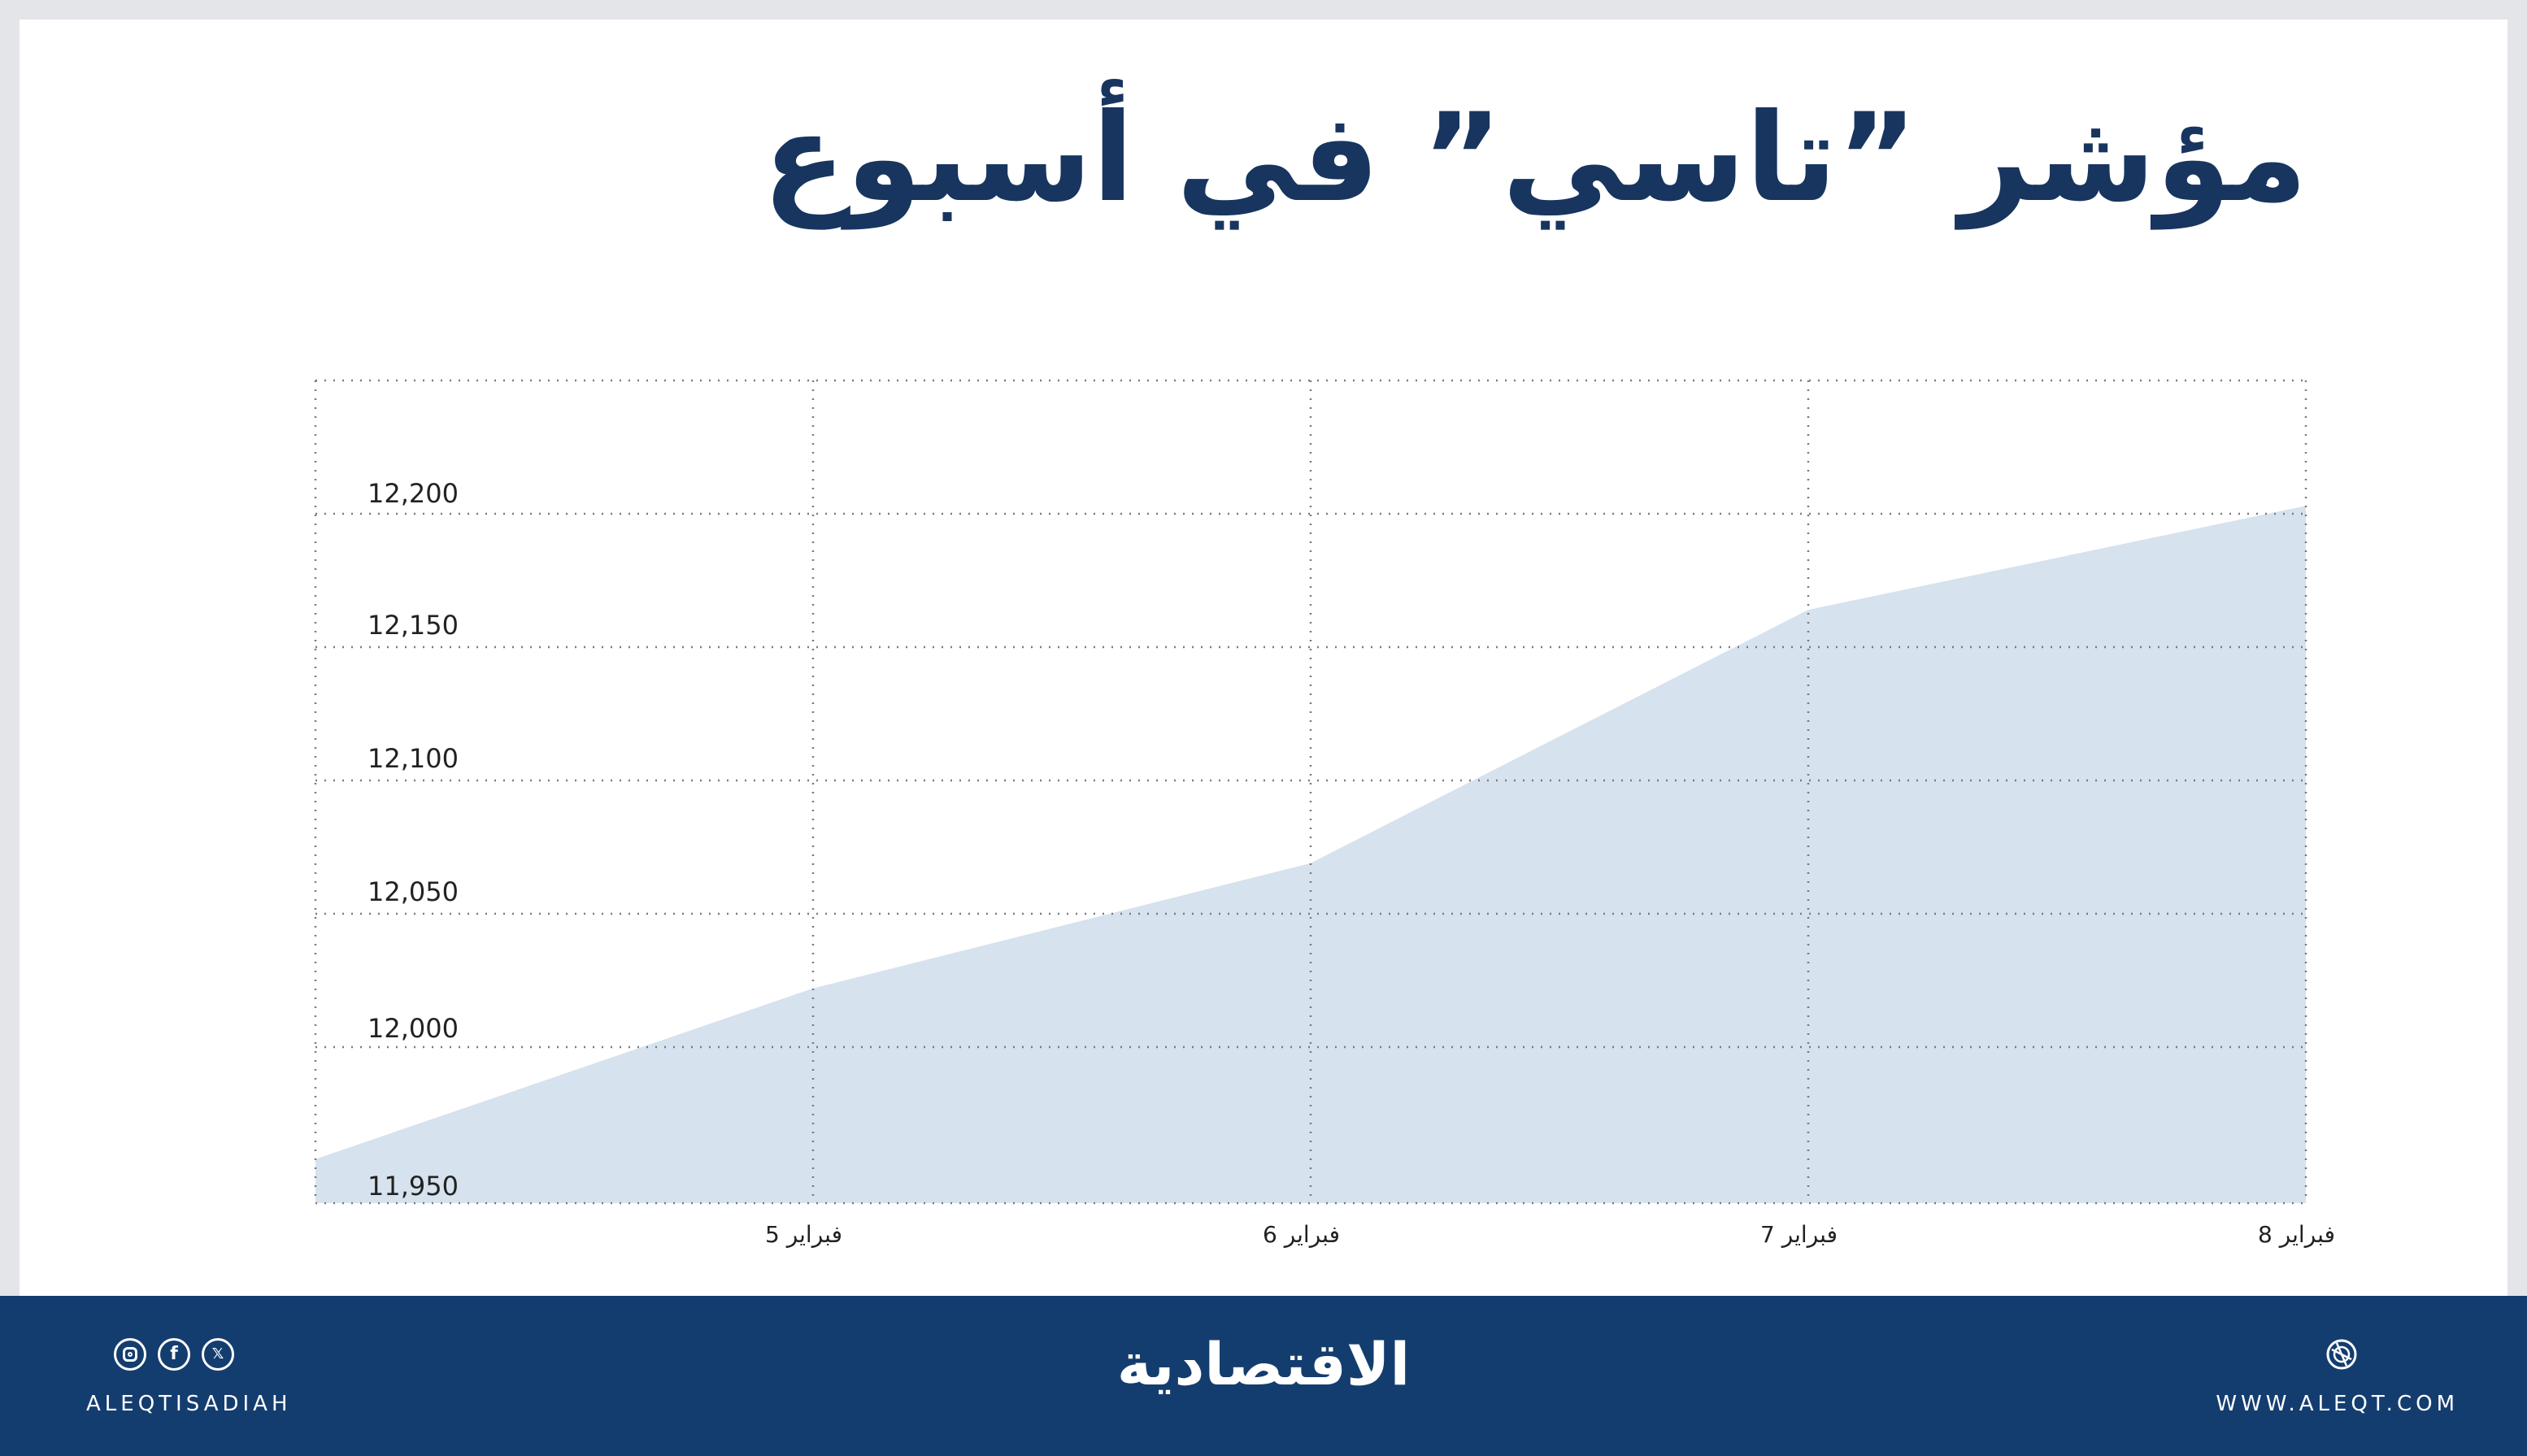  What do you see at coordinates (414, 892) in the screenshot?
I see `y-tick-label: 12,050` at bounding box center [414, 892].